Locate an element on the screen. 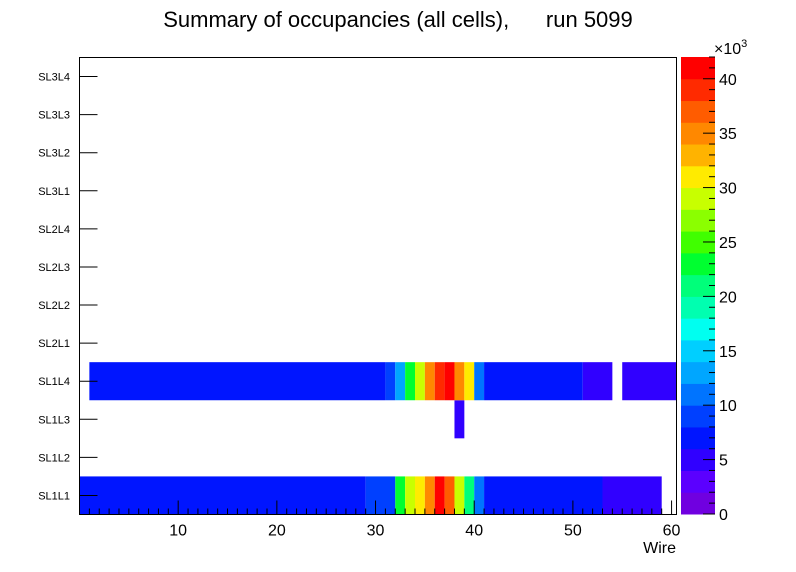 The image size is (796, 572). x-tick-label: 60 is located at coordinates (672, 531).